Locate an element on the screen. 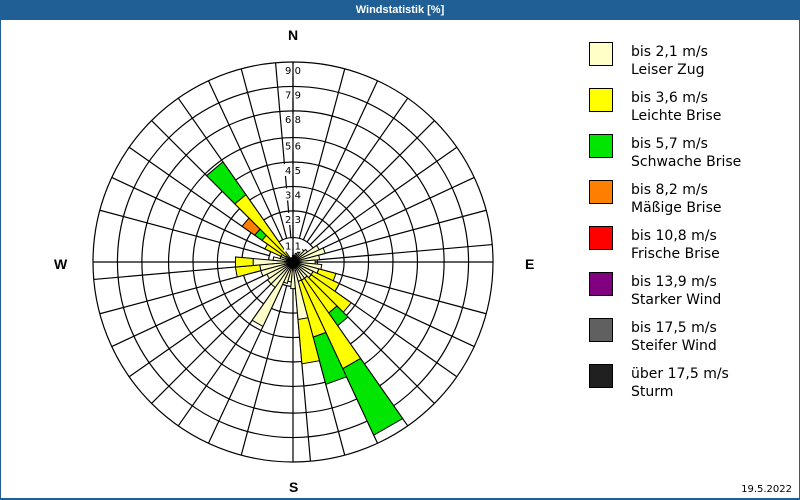 This screenshot has width=800, height=500. bottom-border is located at coordinates (400, 499).